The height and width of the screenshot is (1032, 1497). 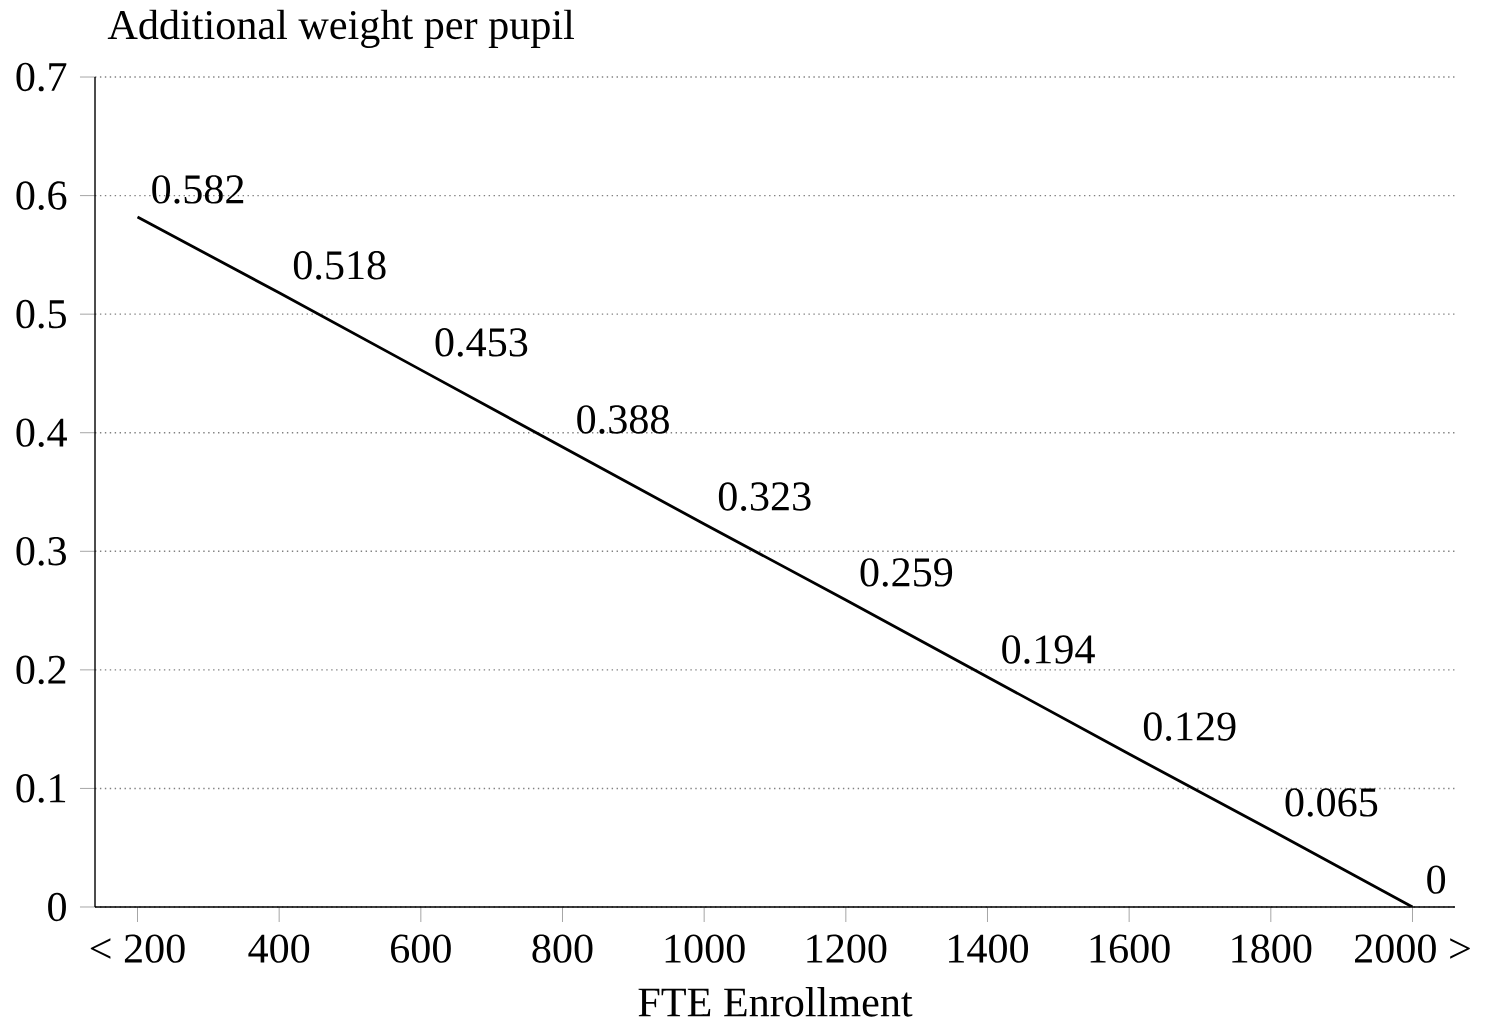 I want to click on y-axis-title: Additional weight per pupil, so click(x=340, y=28).